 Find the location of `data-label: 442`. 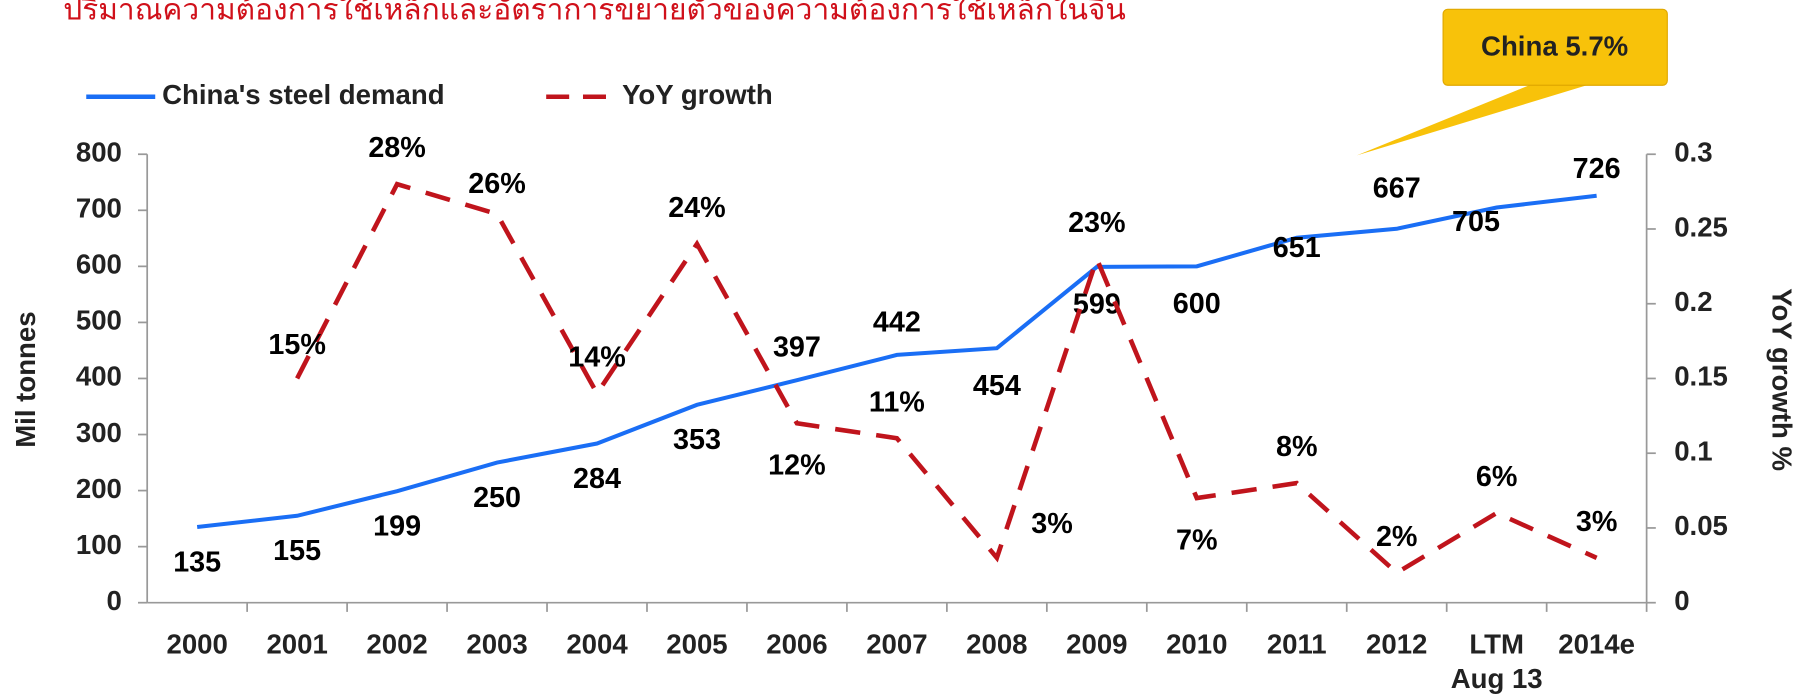

data-label: 442 is located at coordinates (897, 322).